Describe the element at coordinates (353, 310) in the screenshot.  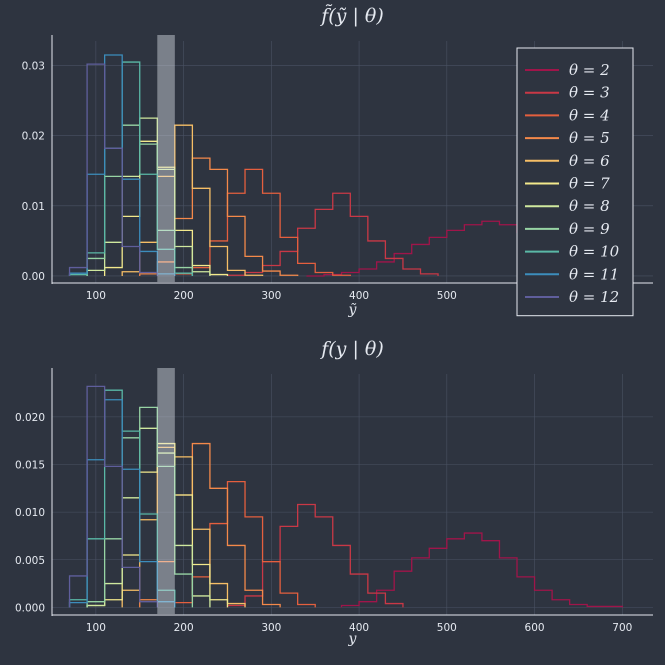
I see `x-axis-label: ỹ` at that location.